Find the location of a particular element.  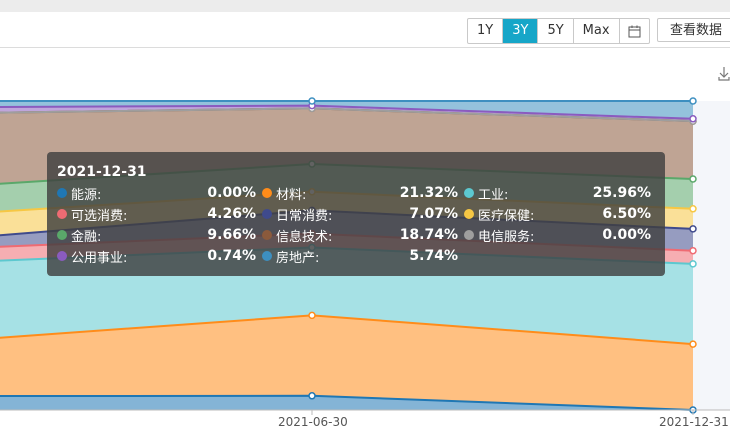

tooltip-item-name: 能源: is located at coordinates (86, 195).